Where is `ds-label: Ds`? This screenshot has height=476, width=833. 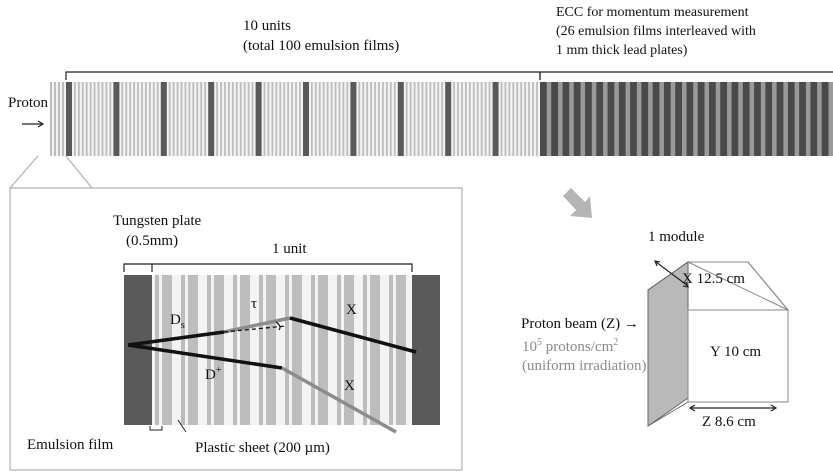 ds-label: Ds is located at coordinates (177, 321).